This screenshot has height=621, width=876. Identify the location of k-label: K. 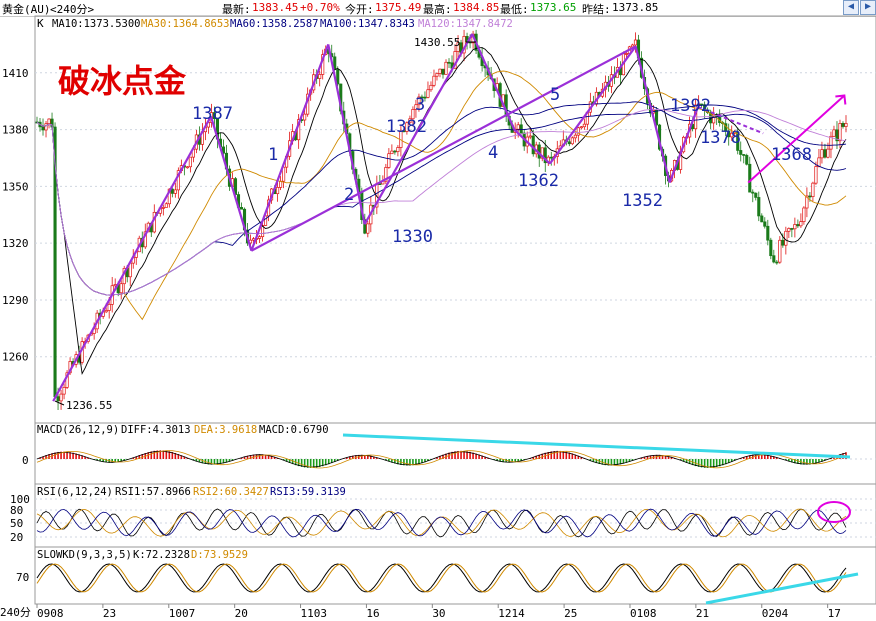
(40, 23).